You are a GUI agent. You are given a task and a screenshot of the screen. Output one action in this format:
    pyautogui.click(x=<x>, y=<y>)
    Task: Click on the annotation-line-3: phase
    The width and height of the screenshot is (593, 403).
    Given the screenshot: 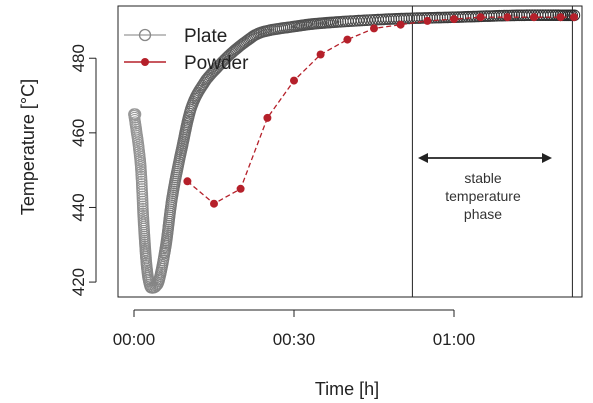 What is the action you would take?
    pyautogui.click(x=483, y=214)
    